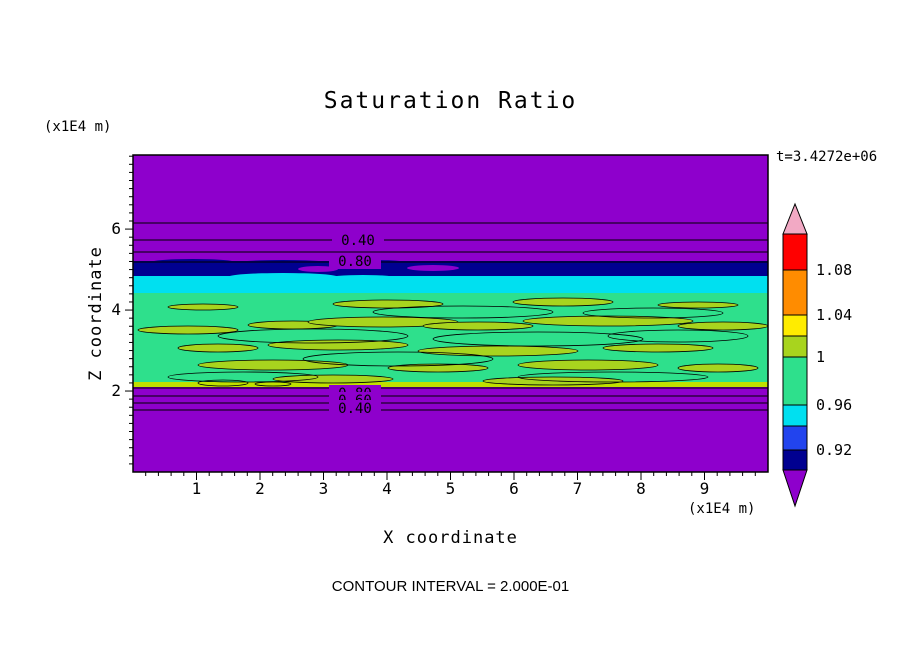 Image resolution: width=904 pixels, height=654 pixels. Describe the element at coordinates (827, 157) in the screenshot. I see `time-annotation: t=3.4272e+06` at that location.